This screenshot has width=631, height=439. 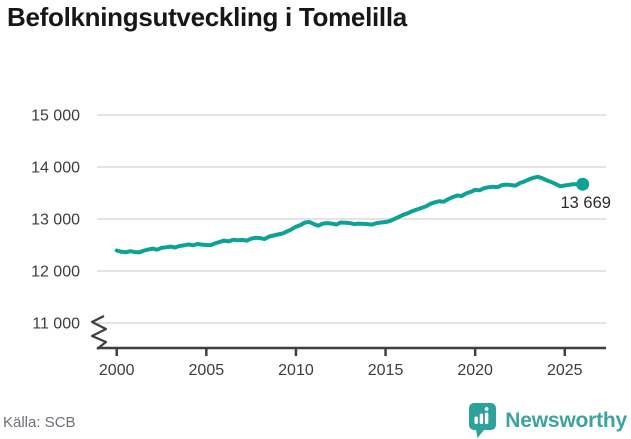 What do you see at coordinates (341, 352) in the screenshot?
I see `x-axis-ticks` at bounding box center [341, 352].